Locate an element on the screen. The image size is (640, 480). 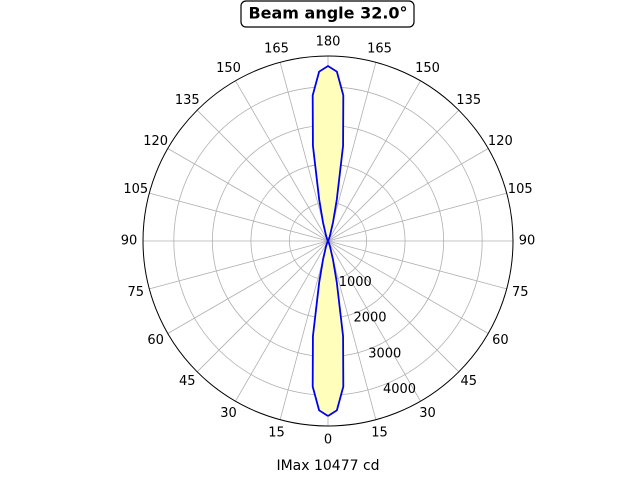
r-tick-label: 1000 is located at coordinates (355, 282).